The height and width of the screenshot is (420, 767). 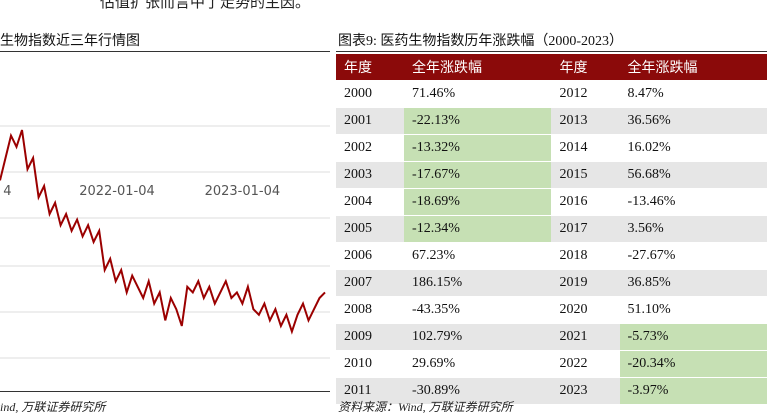 What do you see at coordinates (693, 148) in the screenshot?
I see `table-cell: 16.02%` at bounding box center [693, 148].